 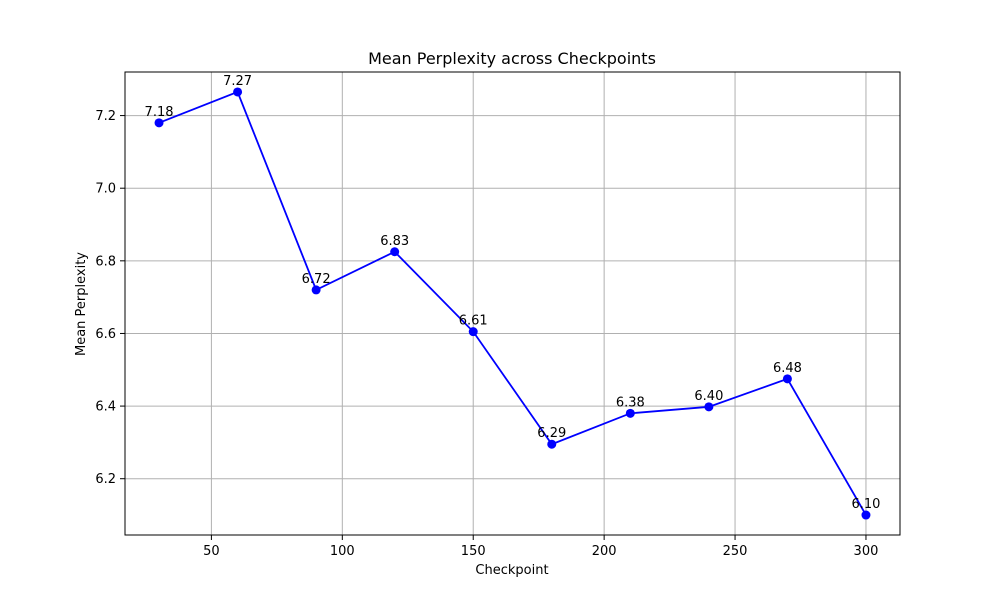 What do you see at coordinates (105, 116) in the screenshot?
I see `y-tick-label: 7.2` at bounding box center [105, 116].